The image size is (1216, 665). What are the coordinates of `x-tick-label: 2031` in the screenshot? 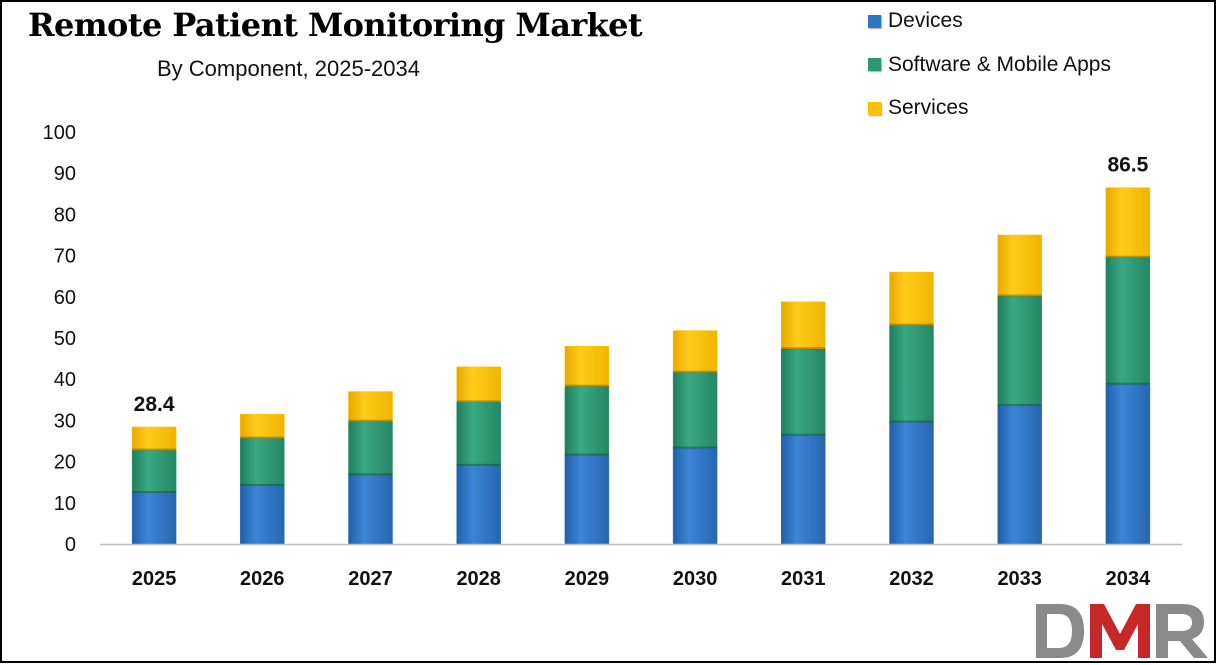 It's located at (803, 579).